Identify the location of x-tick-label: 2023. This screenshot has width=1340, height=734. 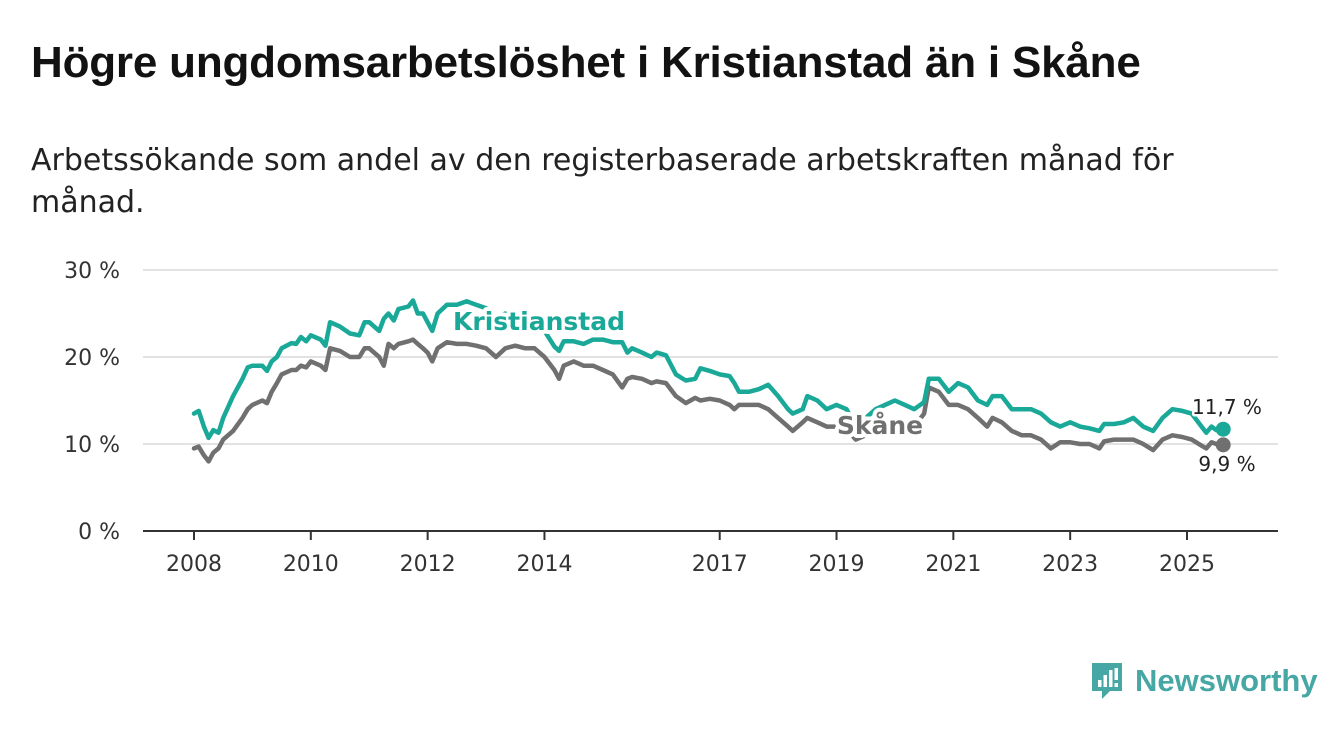
(1070, 564).